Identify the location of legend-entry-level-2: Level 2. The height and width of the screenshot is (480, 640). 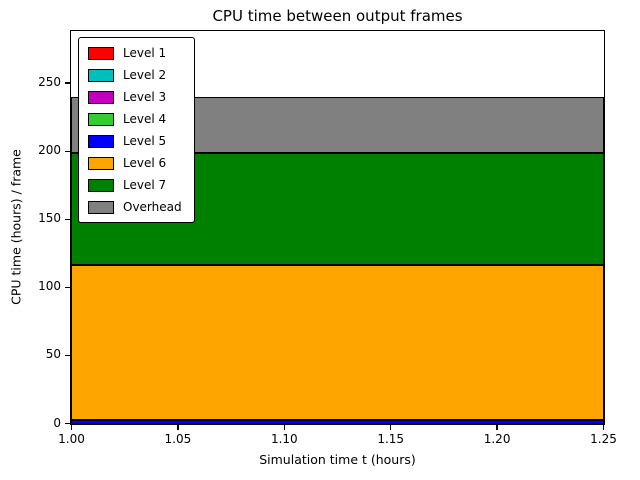
(135, 75).